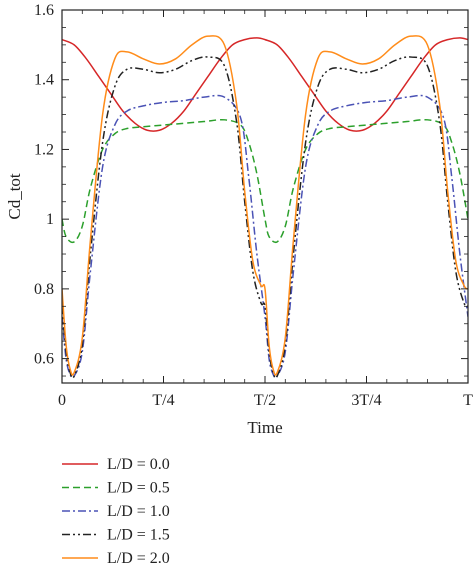  Describe the element at coordinates (14, 196) in the screenshot. I see `y-axis-title: Cd_tot` at that location.